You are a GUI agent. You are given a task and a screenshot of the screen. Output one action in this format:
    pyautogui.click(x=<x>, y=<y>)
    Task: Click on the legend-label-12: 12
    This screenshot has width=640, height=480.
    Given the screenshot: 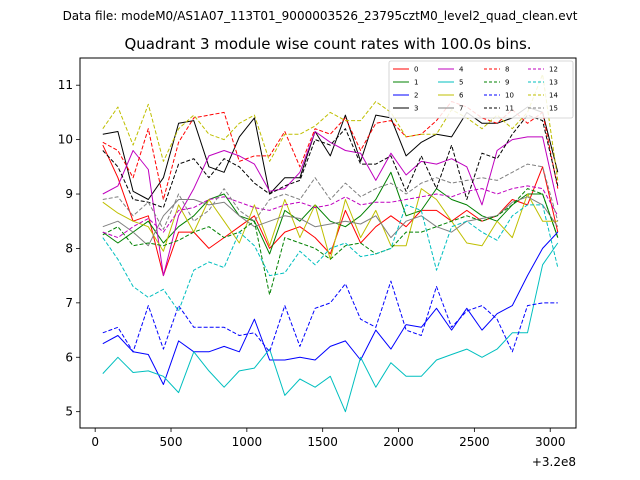 What is the action you would take?
    pyautogui.click(x=553, y=70)
    